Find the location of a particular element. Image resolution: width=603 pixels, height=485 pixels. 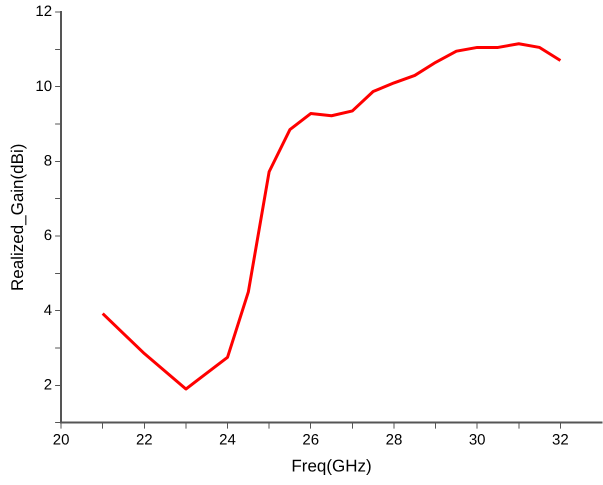

x-tick-label: 24 is located at coordinates (227, 440).